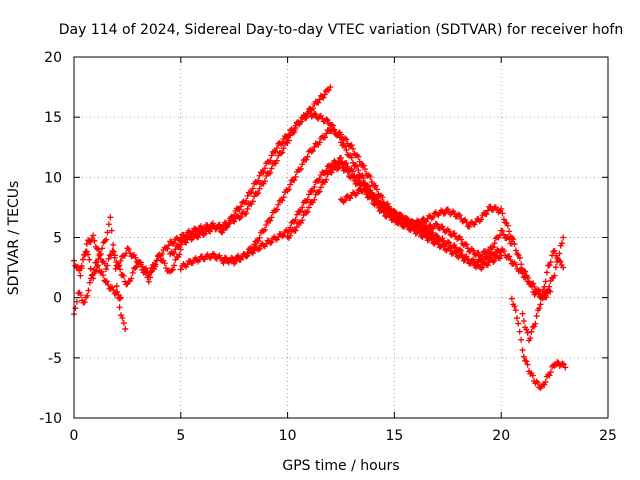  What do you see at coordinates (14, 238) in the screenshot?
I see `y-axis-label: SDTVAR / TECUs` at bounding box center [14, 238].